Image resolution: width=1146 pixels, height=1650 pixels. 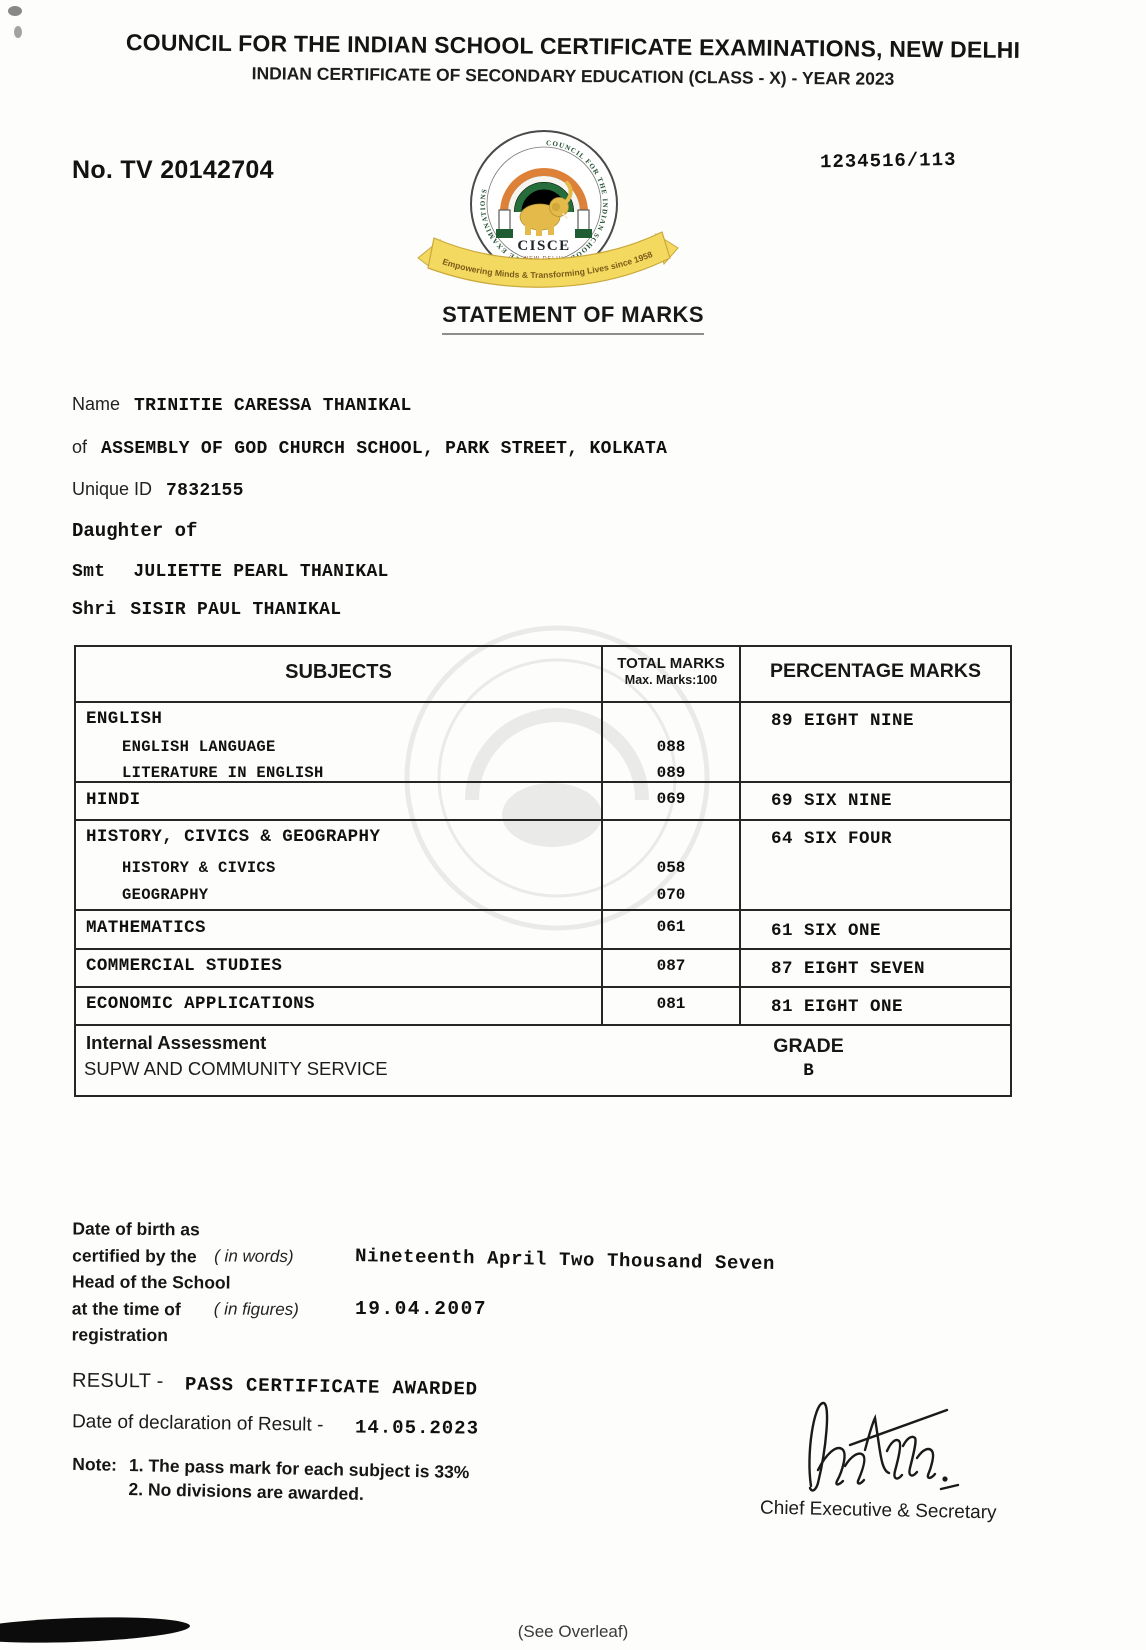 What do you see at coordinates (421, 1309) in the screenshot?
I see `dob-in-figures: 19.04.2007` at bounding box center [421, 1309].